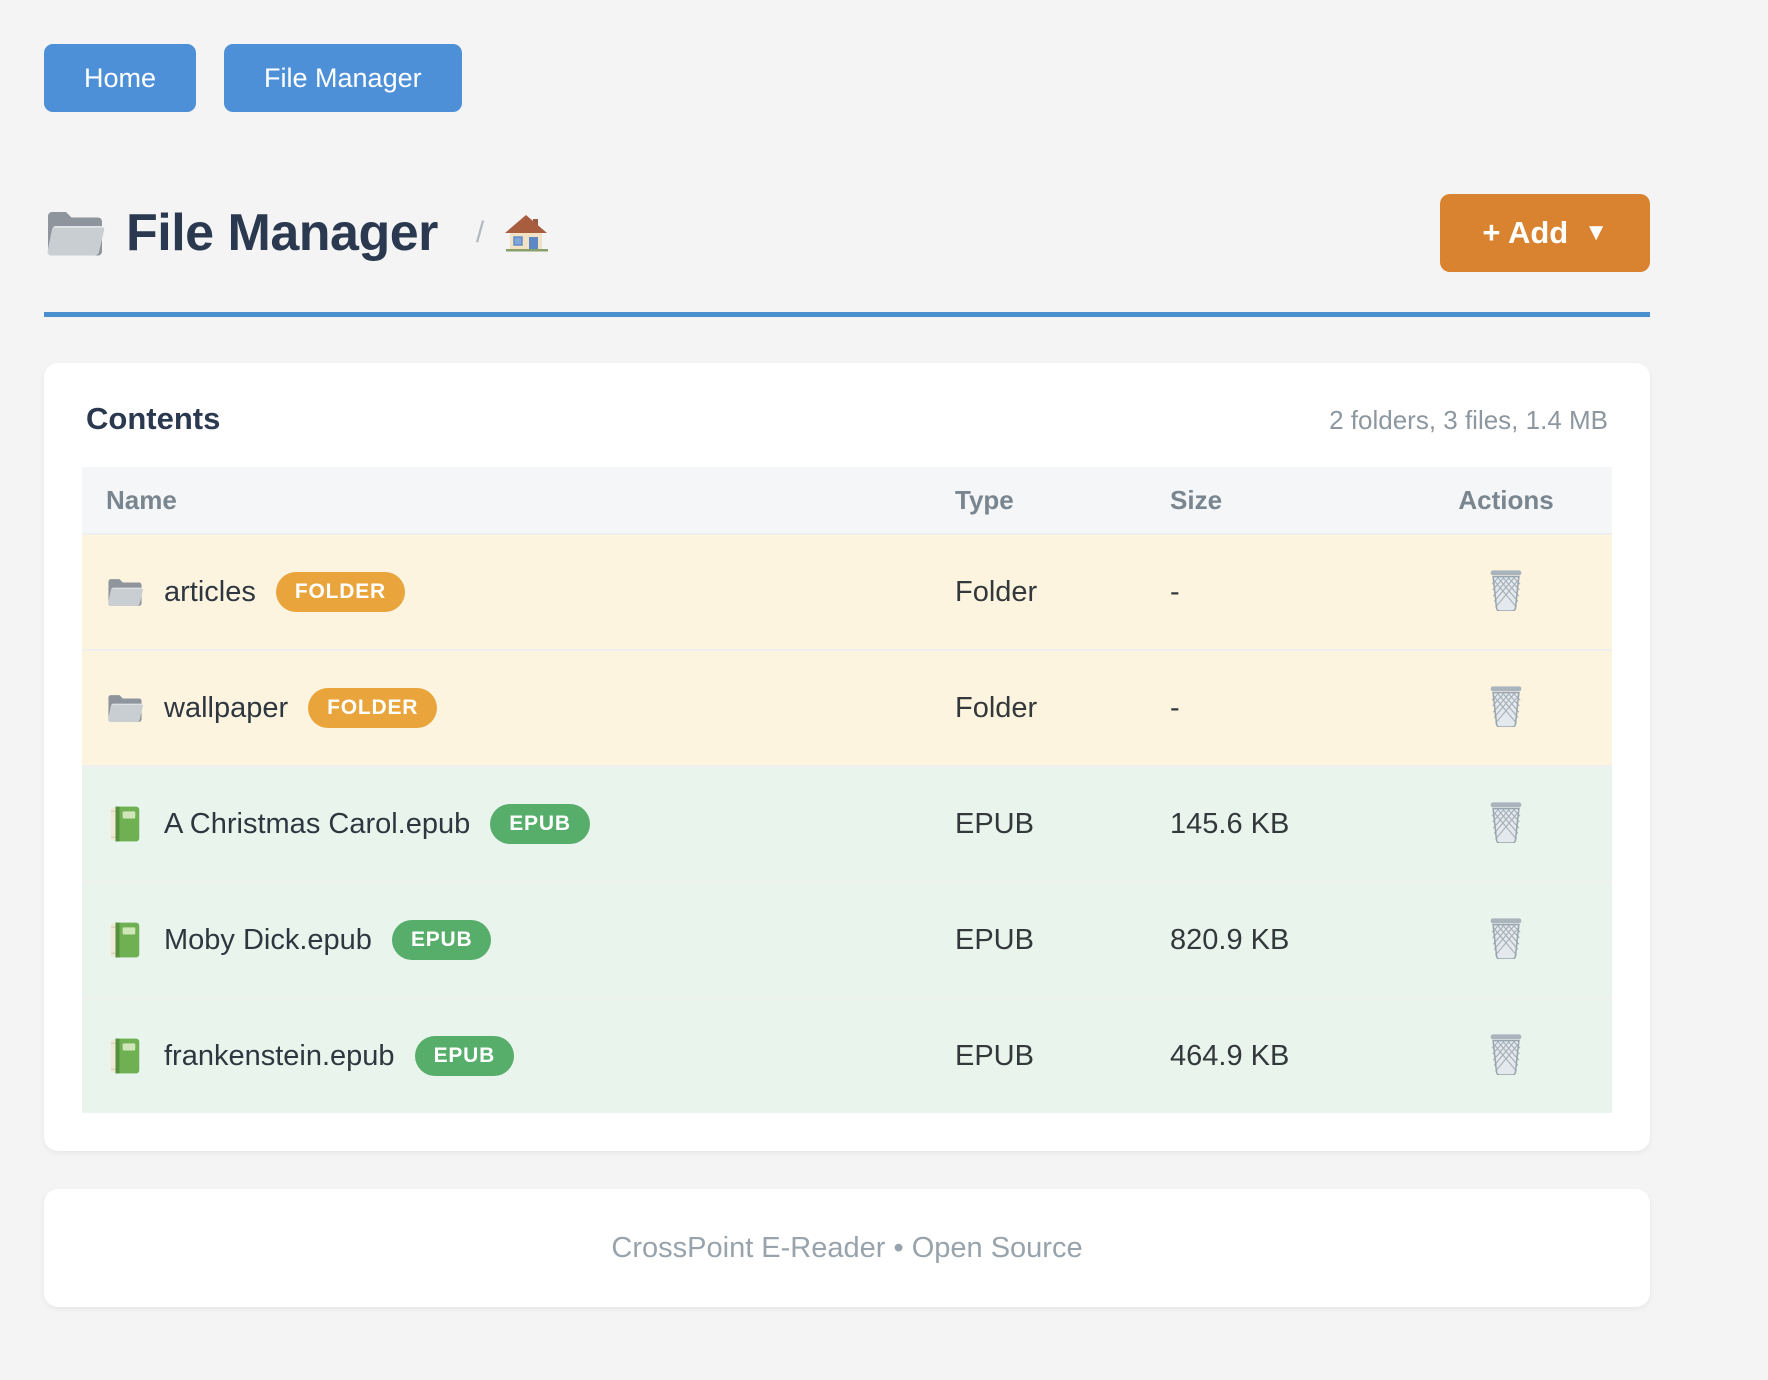 The width and height of the screenshot is (1768, 1380). Describe the element at coordinates (279, 1055) in the screenshot. I see `row-name: frankenstein.epub` at that location.